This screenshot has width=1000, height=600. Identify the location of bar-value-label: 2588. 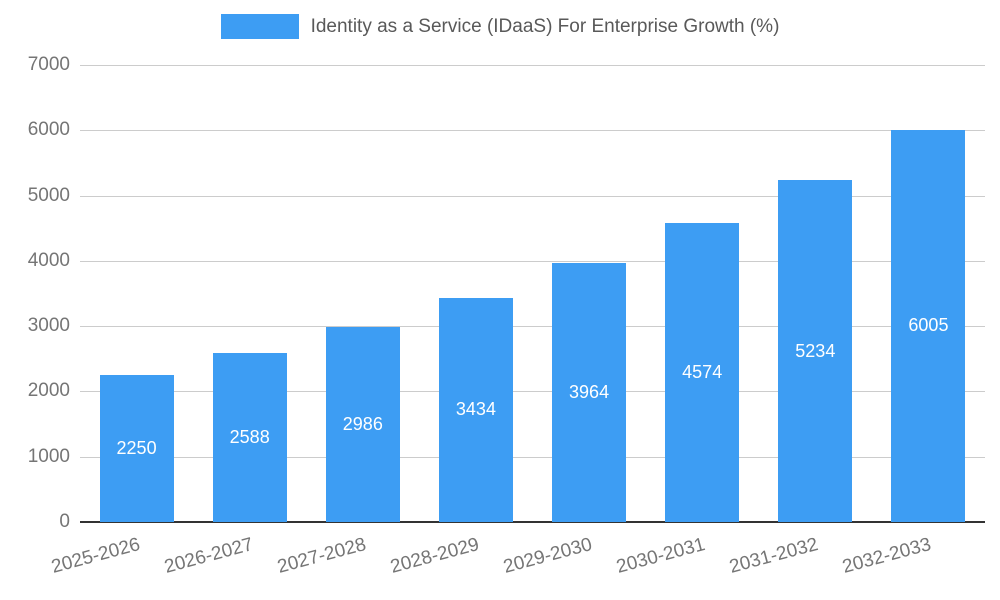
(249, 437).